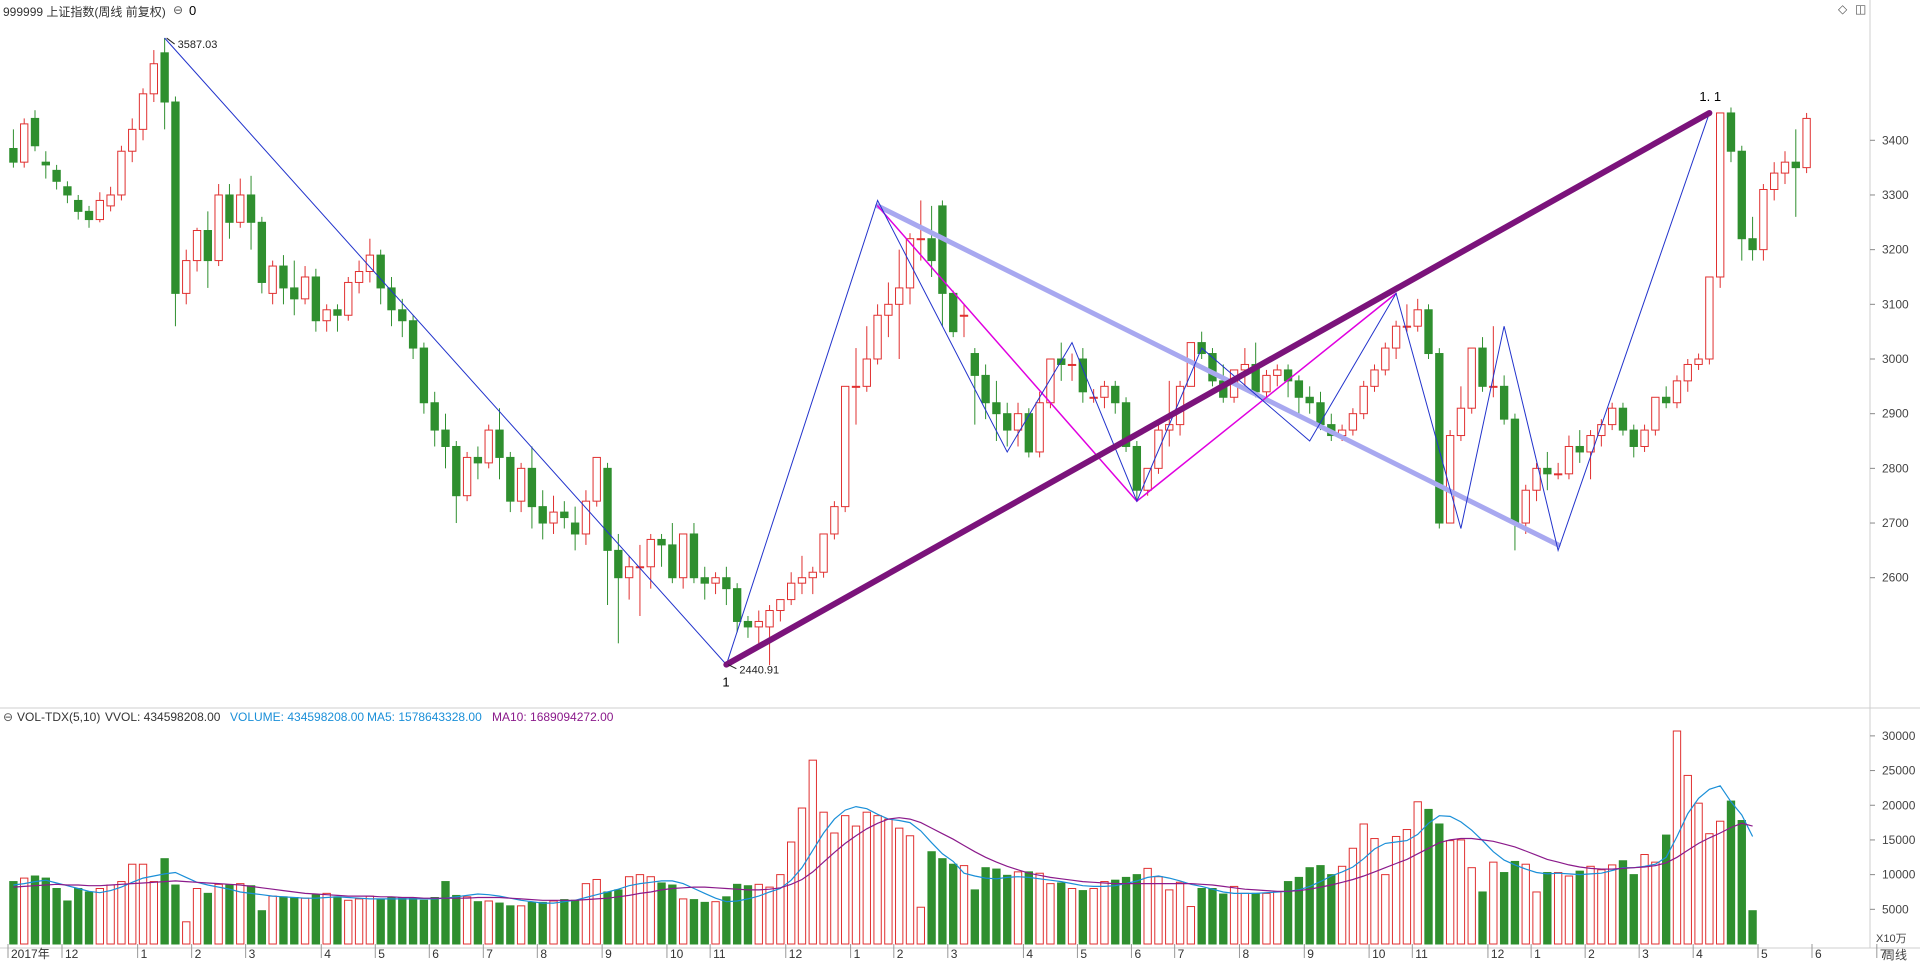 This screenshot has height=967, width=1920. Describe the element at coordinates (1843, 9) in the screenshot. I see `diamond-icon: ◇` at that location.